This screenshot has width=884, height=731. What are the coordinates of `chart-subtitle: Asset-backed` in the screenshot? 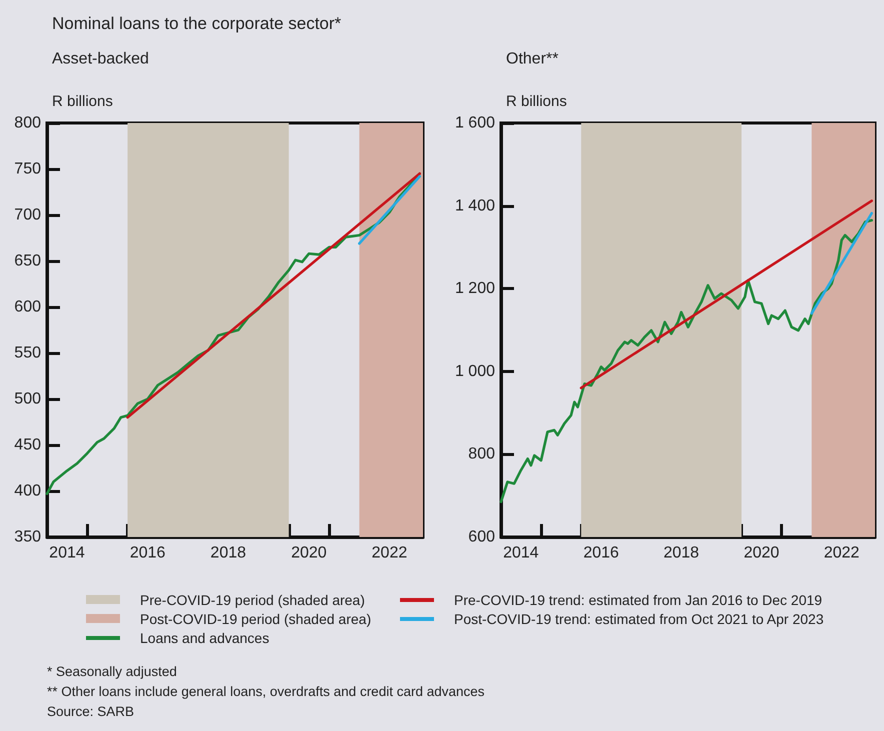 It's located at (100, 59).